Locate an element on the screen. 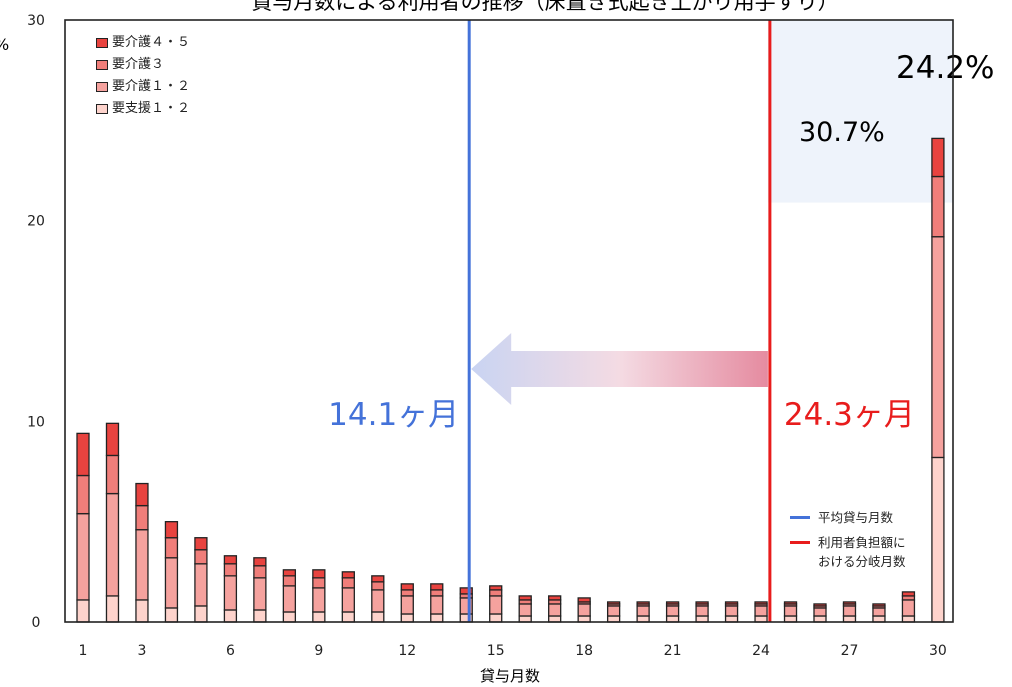 Image resolution: width=1012 pixels, height=687 pixels. series-legend: 要介護４・５ 要介護３ 要介護１・２ 要支援１・２ is located at coordinates (143, 76).